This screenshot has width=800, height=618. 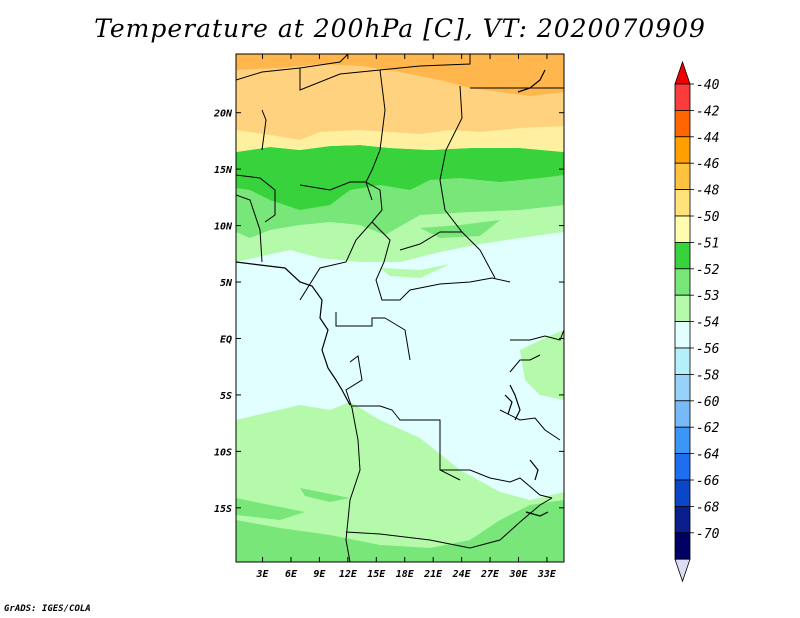 What do you see at coordinates (47, 609) in the screenshot?
I see `credit-label: GrADS: IGES/COLA` at bounding box center [47, 609].